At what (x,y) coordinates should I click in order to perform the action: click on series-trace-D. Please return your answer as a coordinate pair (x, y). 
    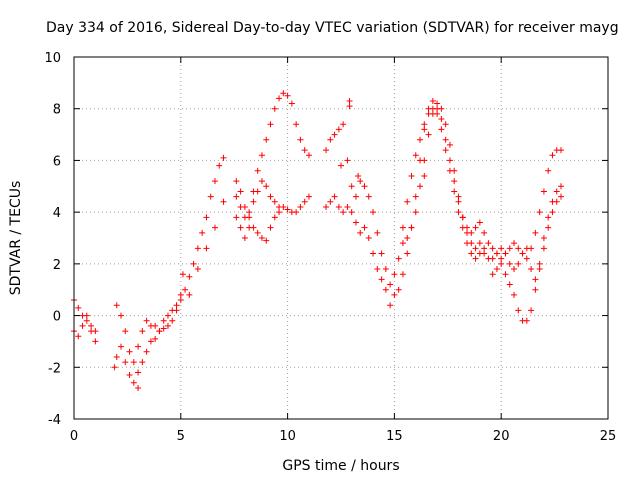
    Looking at the image, I should click on (405, 197).